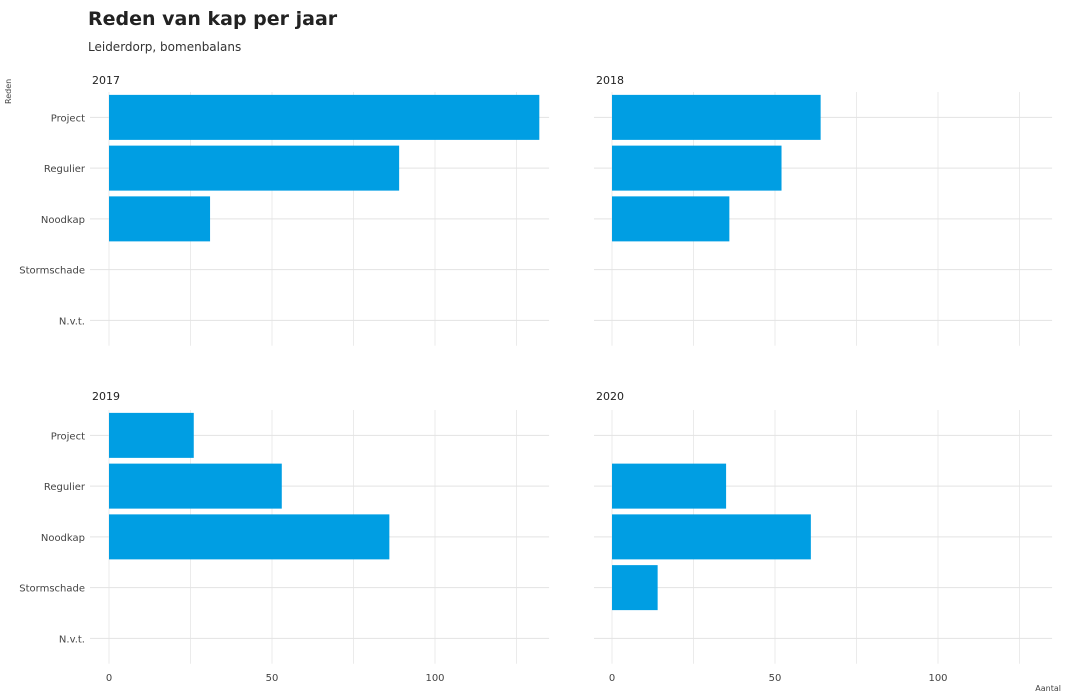  I want to click on facet-label: 2020, so click(610, 396).